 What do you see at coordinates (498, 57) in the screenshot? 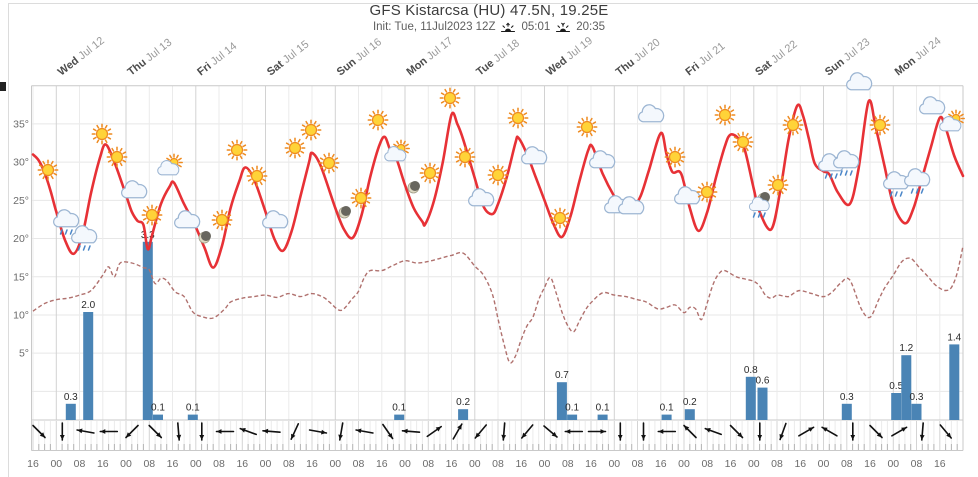
I see `day-label: Tue Jul 18` at bounding box center [498, 57].